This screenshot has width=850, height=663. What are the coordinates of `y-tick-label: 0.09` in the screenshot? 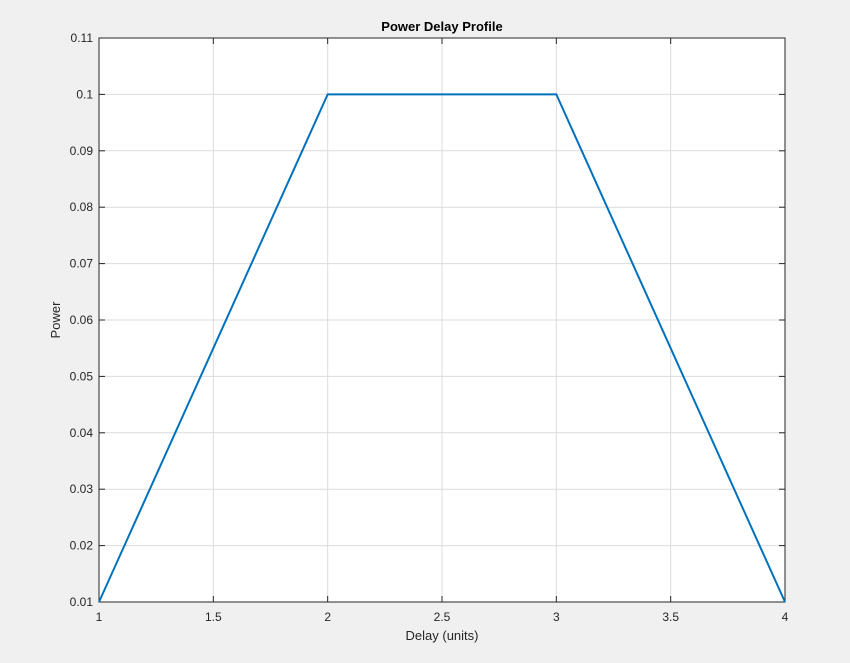 It's located at (82, 151).